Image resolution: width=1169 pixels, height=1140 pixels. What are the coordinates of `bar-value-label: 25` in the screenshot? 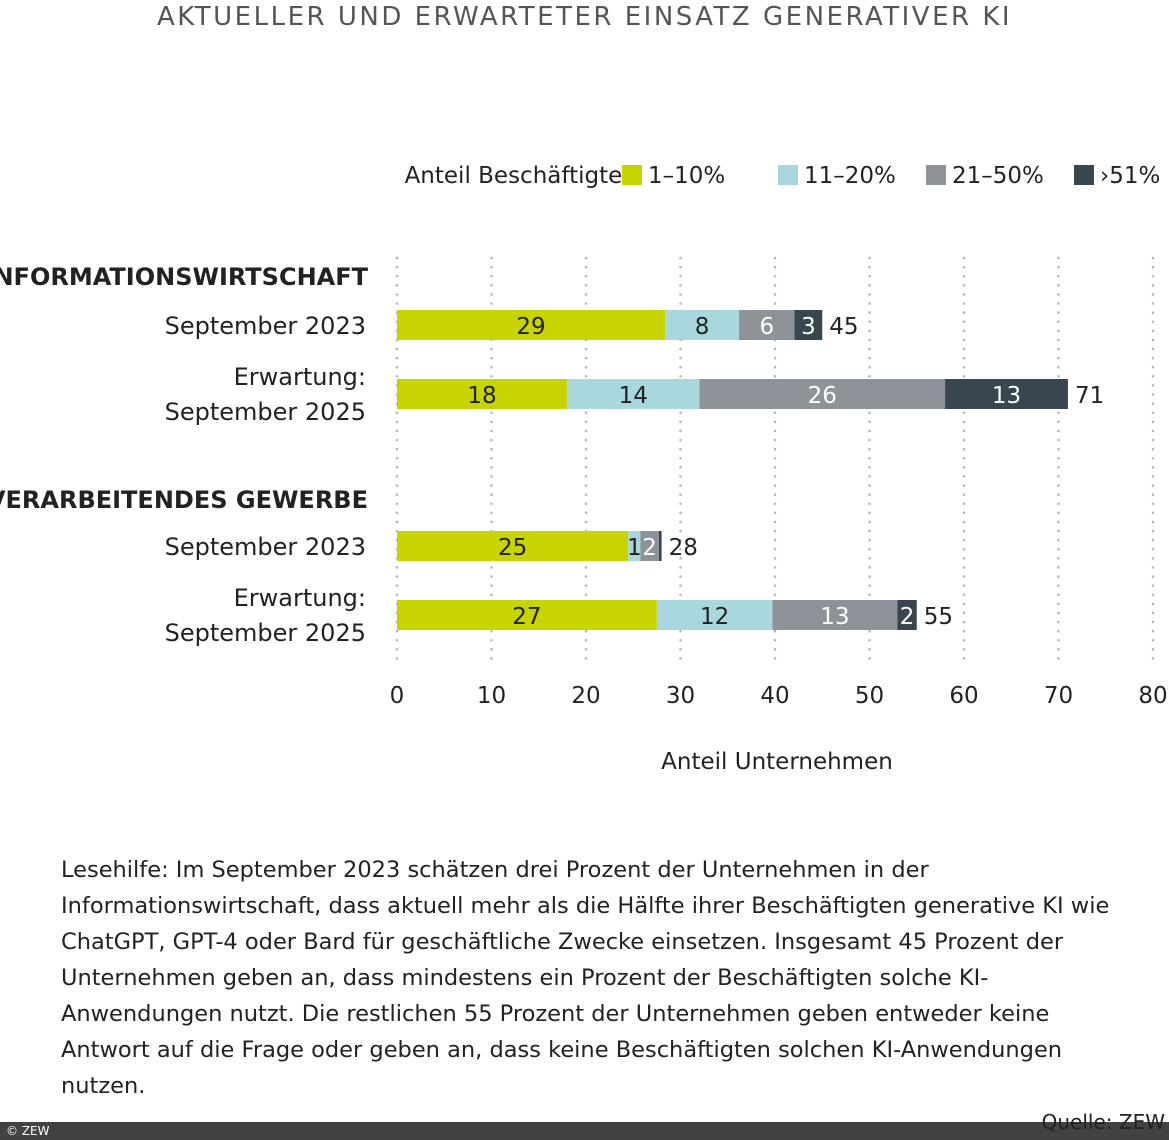 It's located at (512, 548).